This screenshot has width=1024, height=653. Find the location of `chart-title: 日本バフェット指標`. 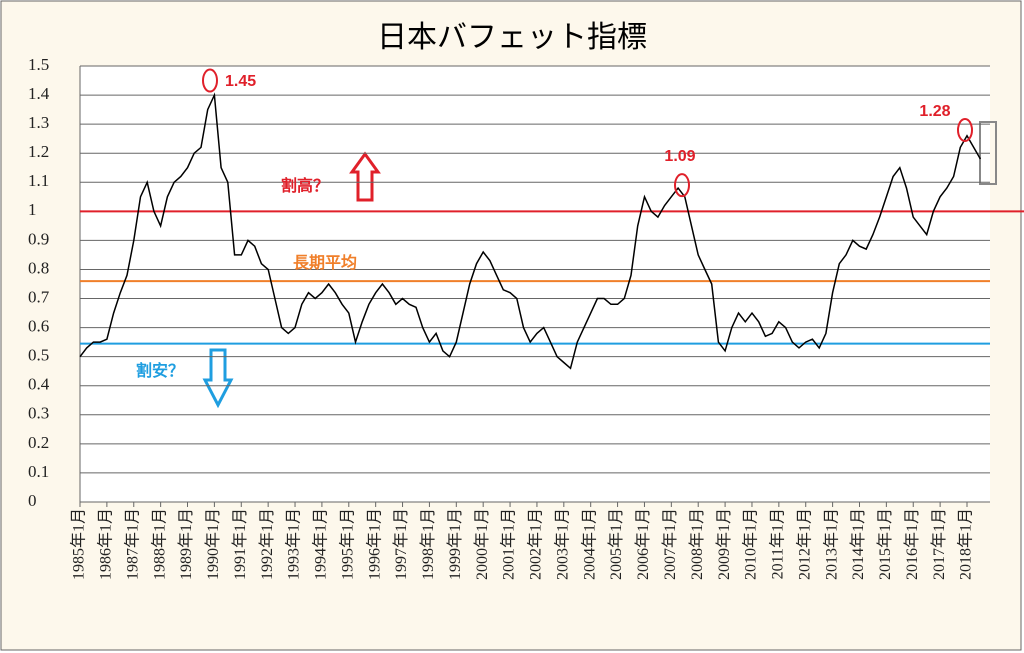

chart-title: 日本バフェット指標 is located at coordinates (512, 37).